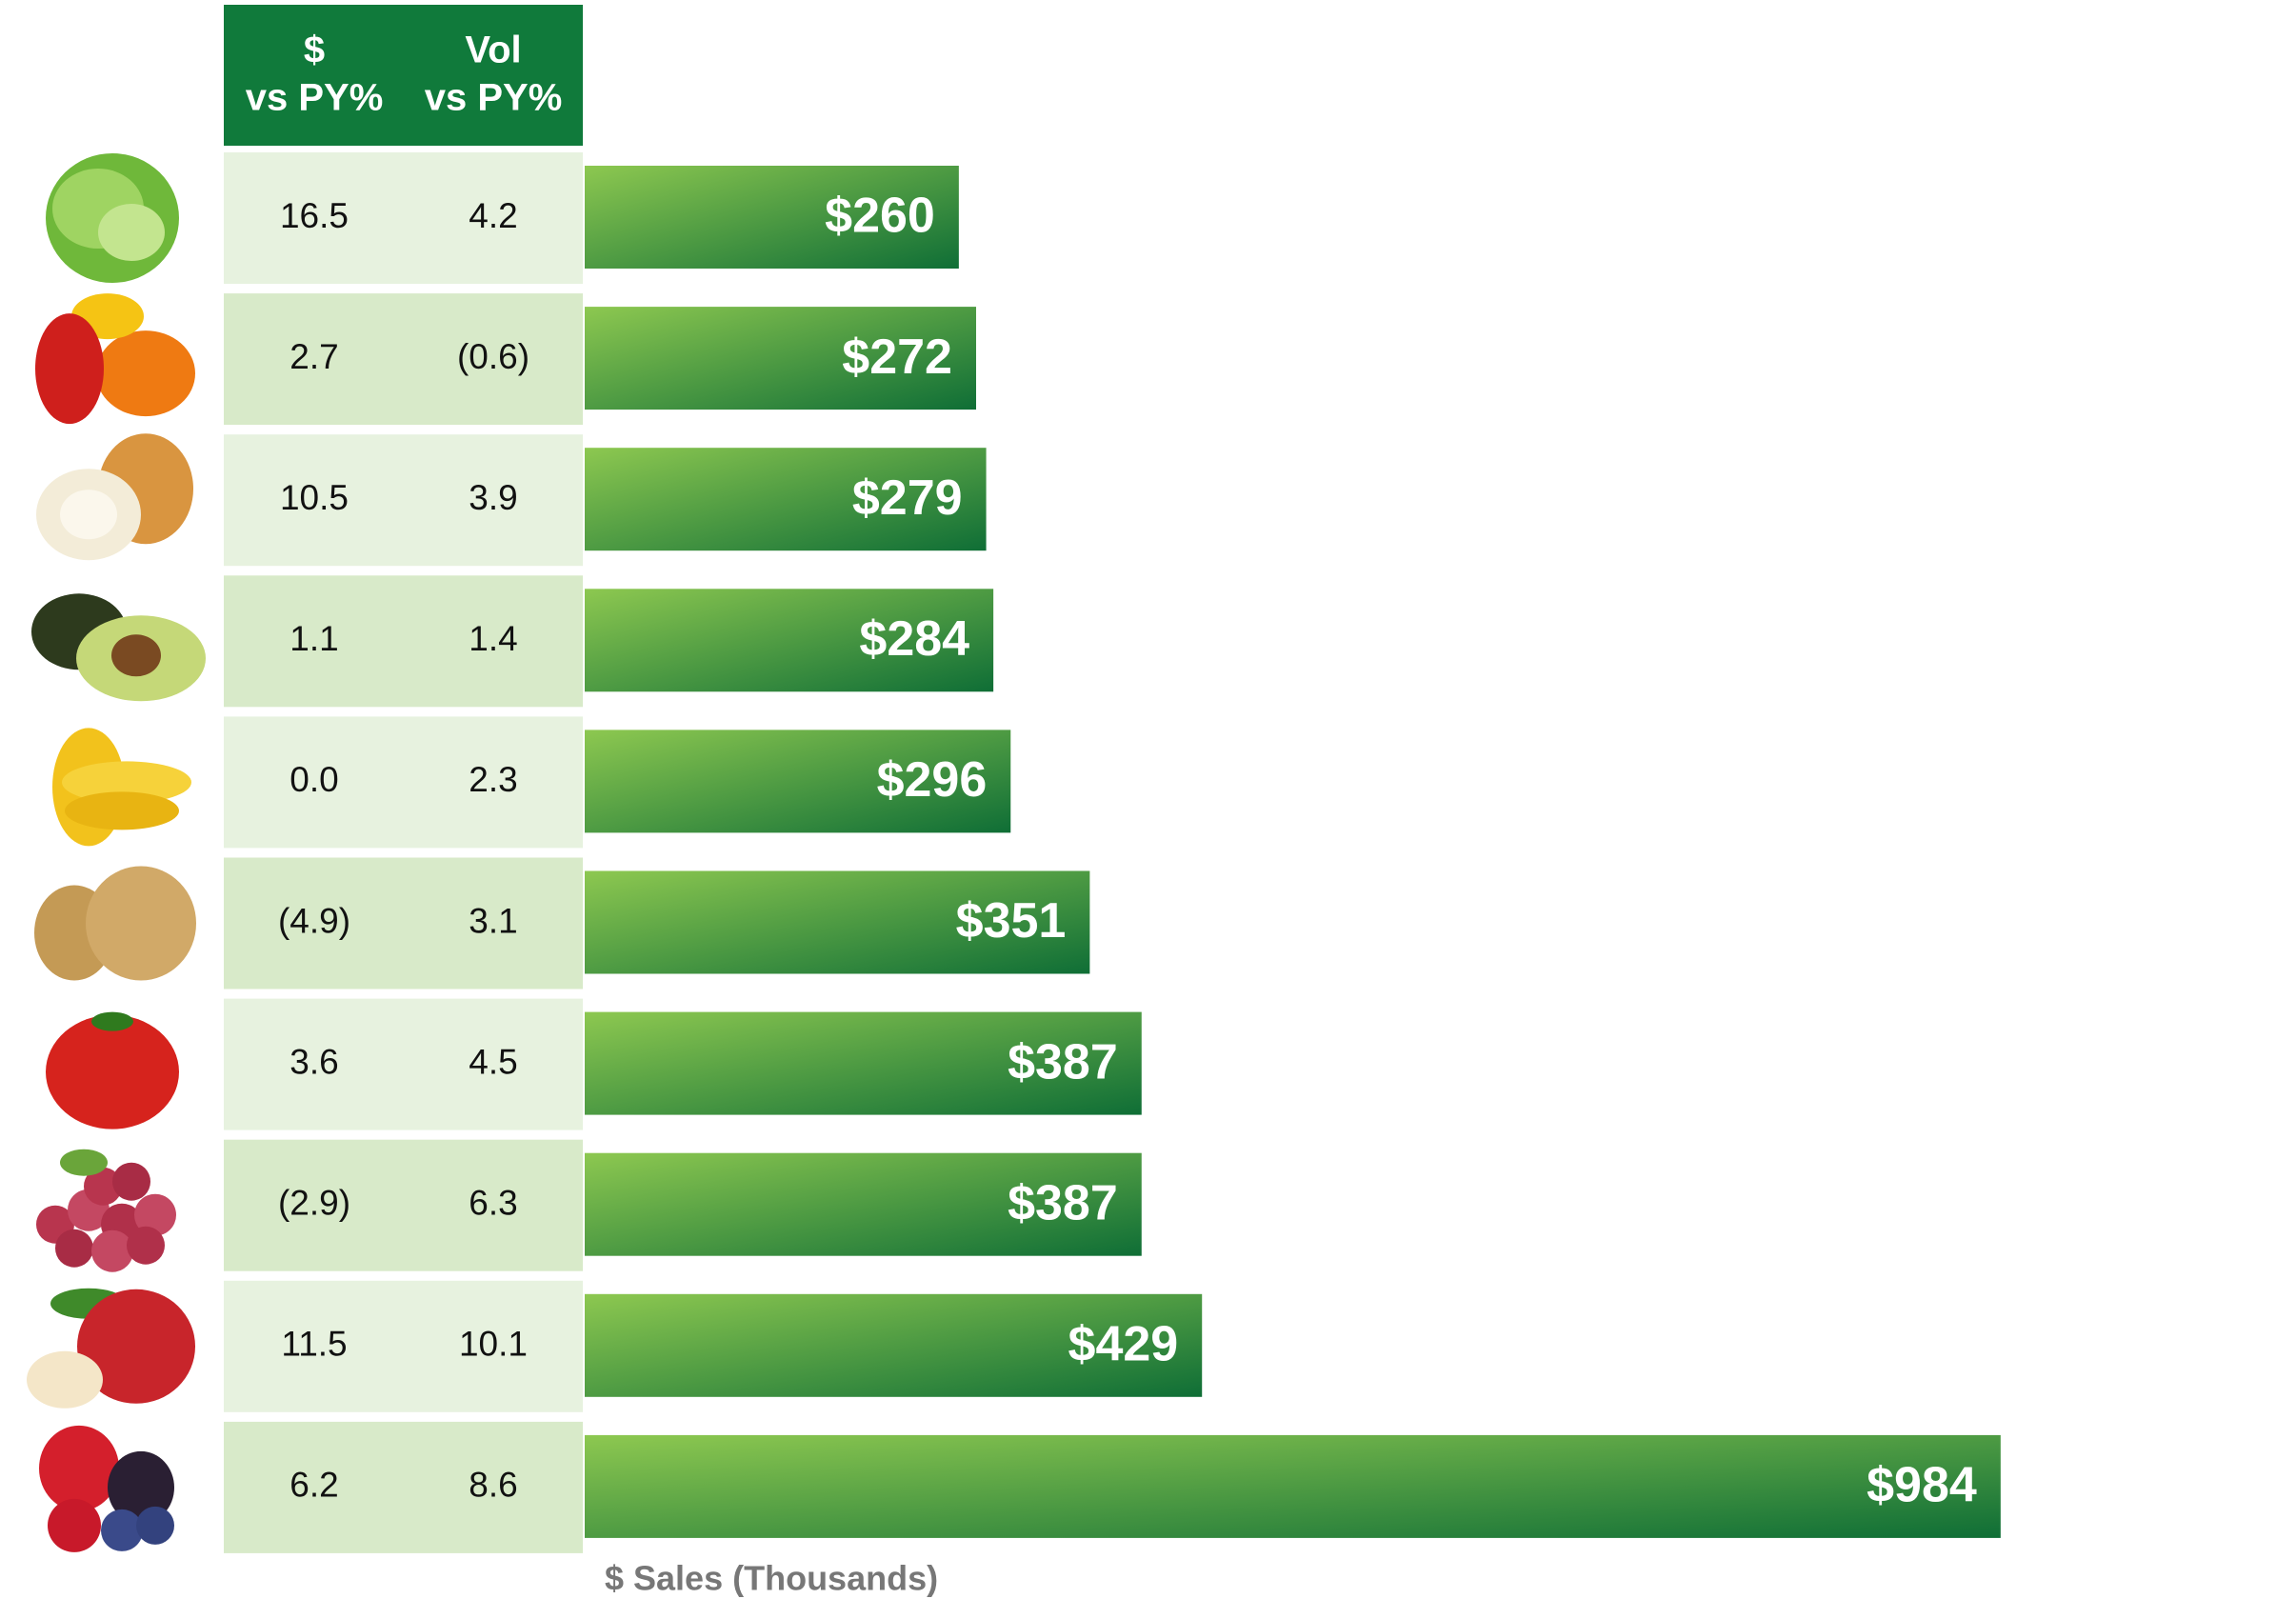 The height and width of the screenshot is (1599, 2296). What do you see at coordinates (314, 779) in the screenshot?
I see `table-cell: 0.0` at bounding box center [314, 779].